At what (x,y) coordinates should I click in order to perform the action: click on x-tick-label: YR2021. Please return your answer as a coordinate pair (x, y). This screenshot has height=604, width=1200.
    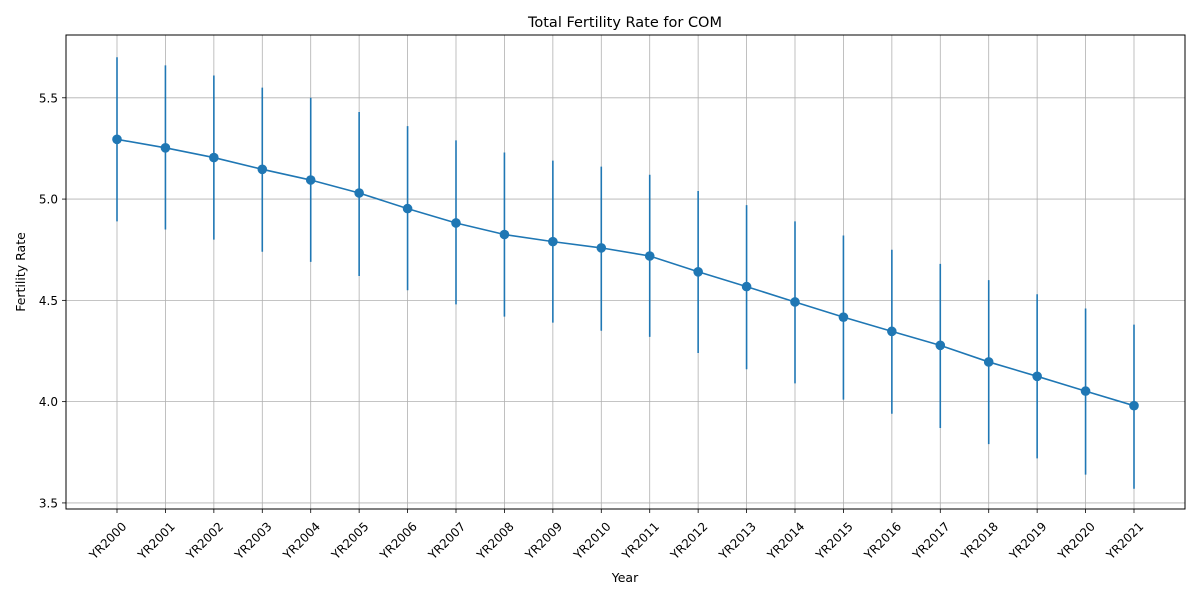
    Looking at the image, I should click on (1124, 540).